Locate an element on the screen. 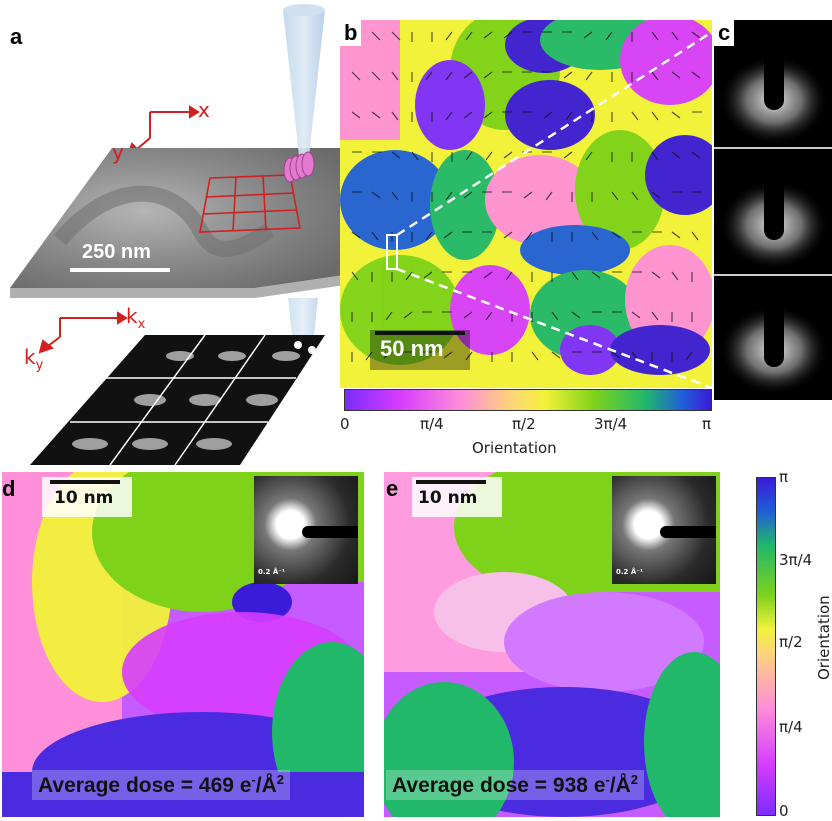 The height and width of the screenshot is (821, 832). axis-x-label: x is located at coordinates (204, 110).